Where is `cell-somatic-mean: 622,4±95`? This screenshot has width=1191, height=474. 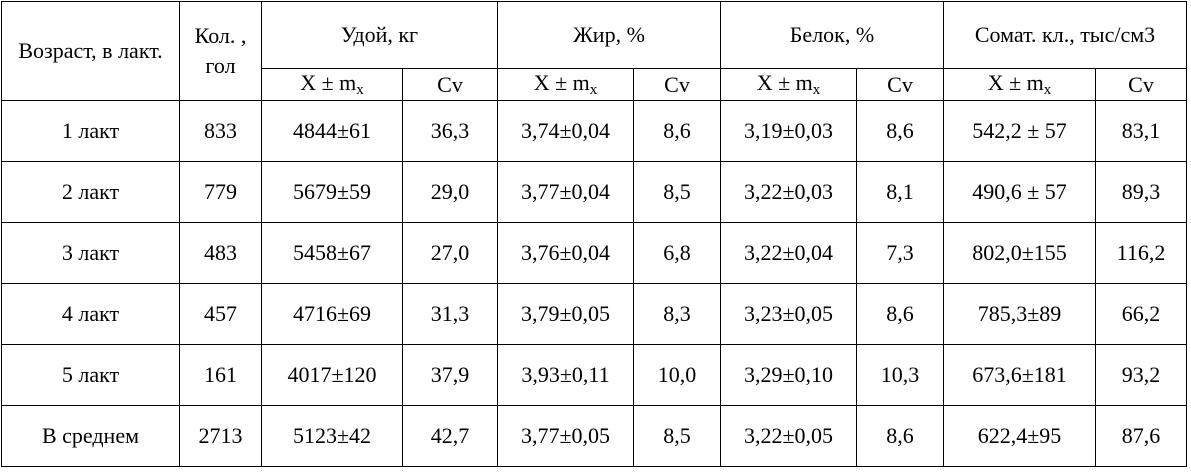 cell-somatic-mean: 622,4±95 is located at coordinates (1019, 436).